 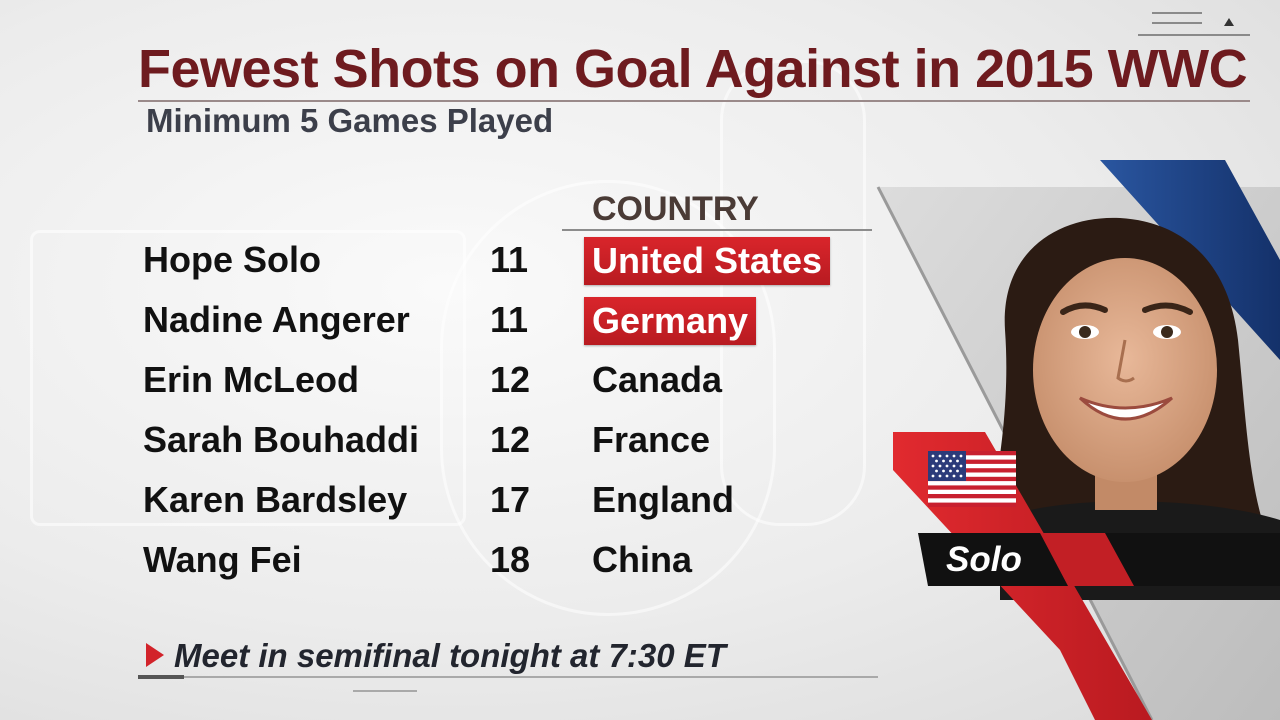 What do you see at coordinates (510, 499) in the screenshot?
I see `shots-on-goal-value: 17` at bounding box center [510, 499].